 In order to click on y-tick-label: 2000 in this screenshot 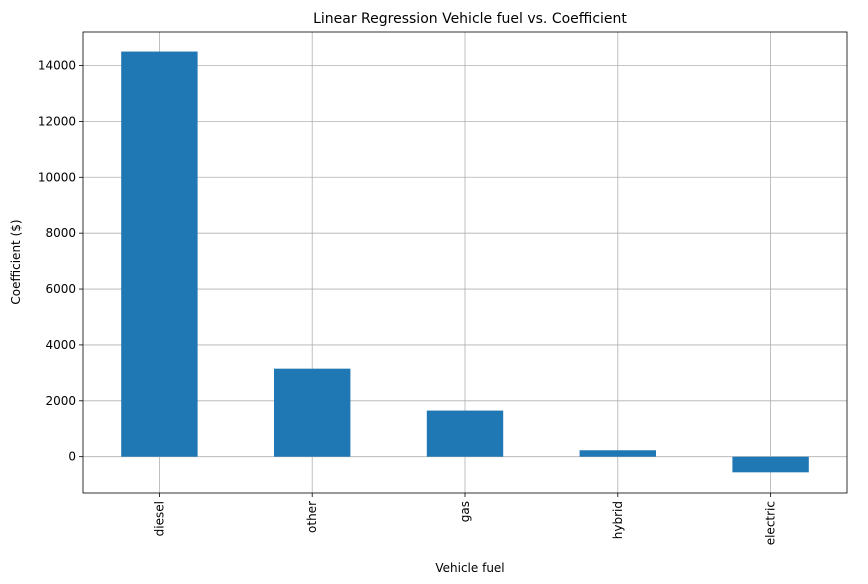, I will do `click(60, 401)`.